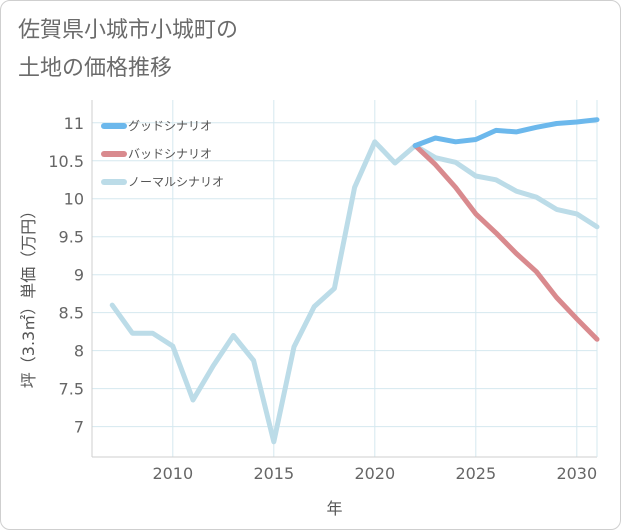 The width and height of the screenshot is (621, 530). Describe the element at coordinates (374, 473) in the screenshot. I see `x-tick-label: 2020` at that location.